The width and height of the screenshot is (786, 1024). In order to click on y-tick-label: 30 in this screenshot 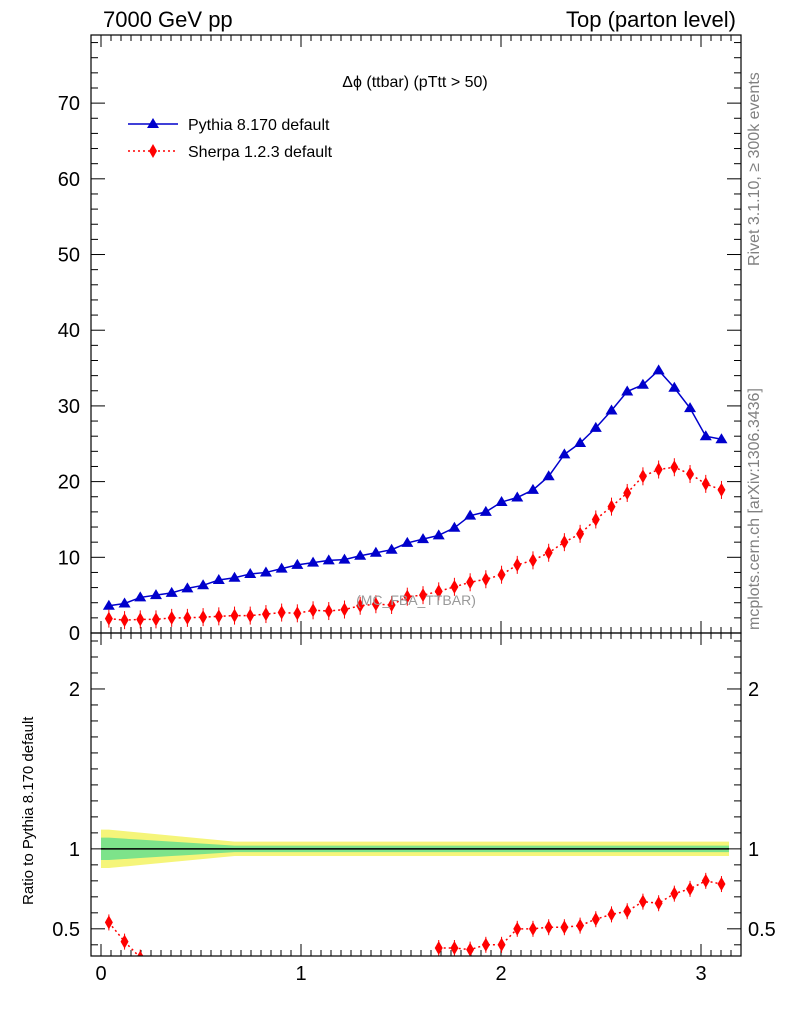, I will do `click(69, 407)`.